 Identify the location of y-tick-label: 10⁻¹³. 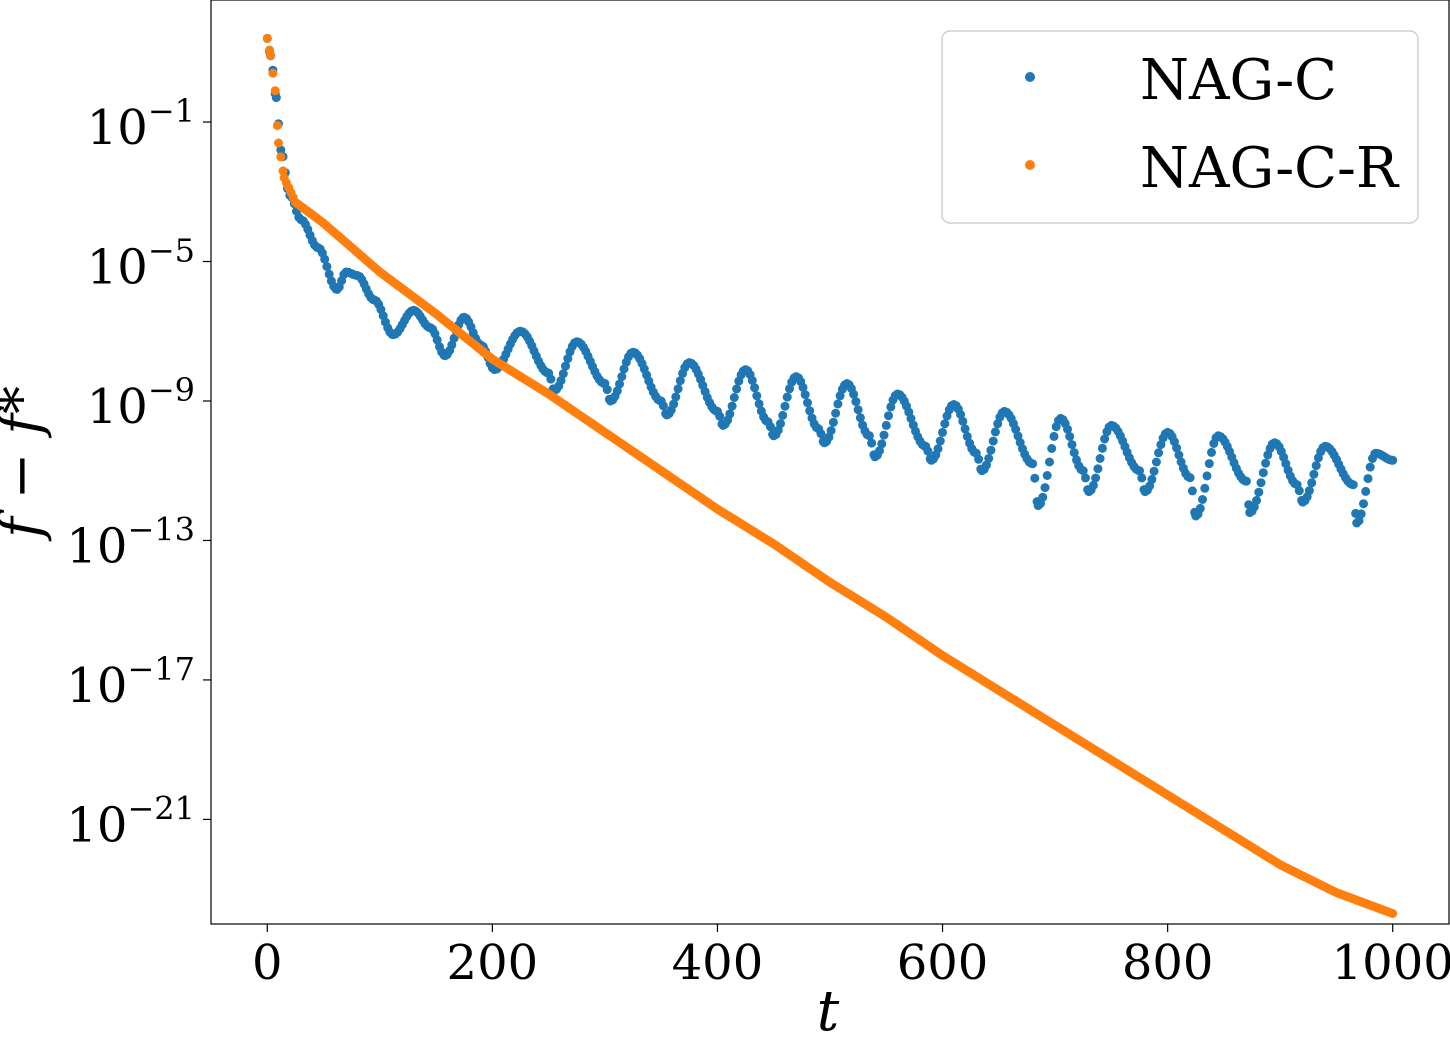
(130, 542).